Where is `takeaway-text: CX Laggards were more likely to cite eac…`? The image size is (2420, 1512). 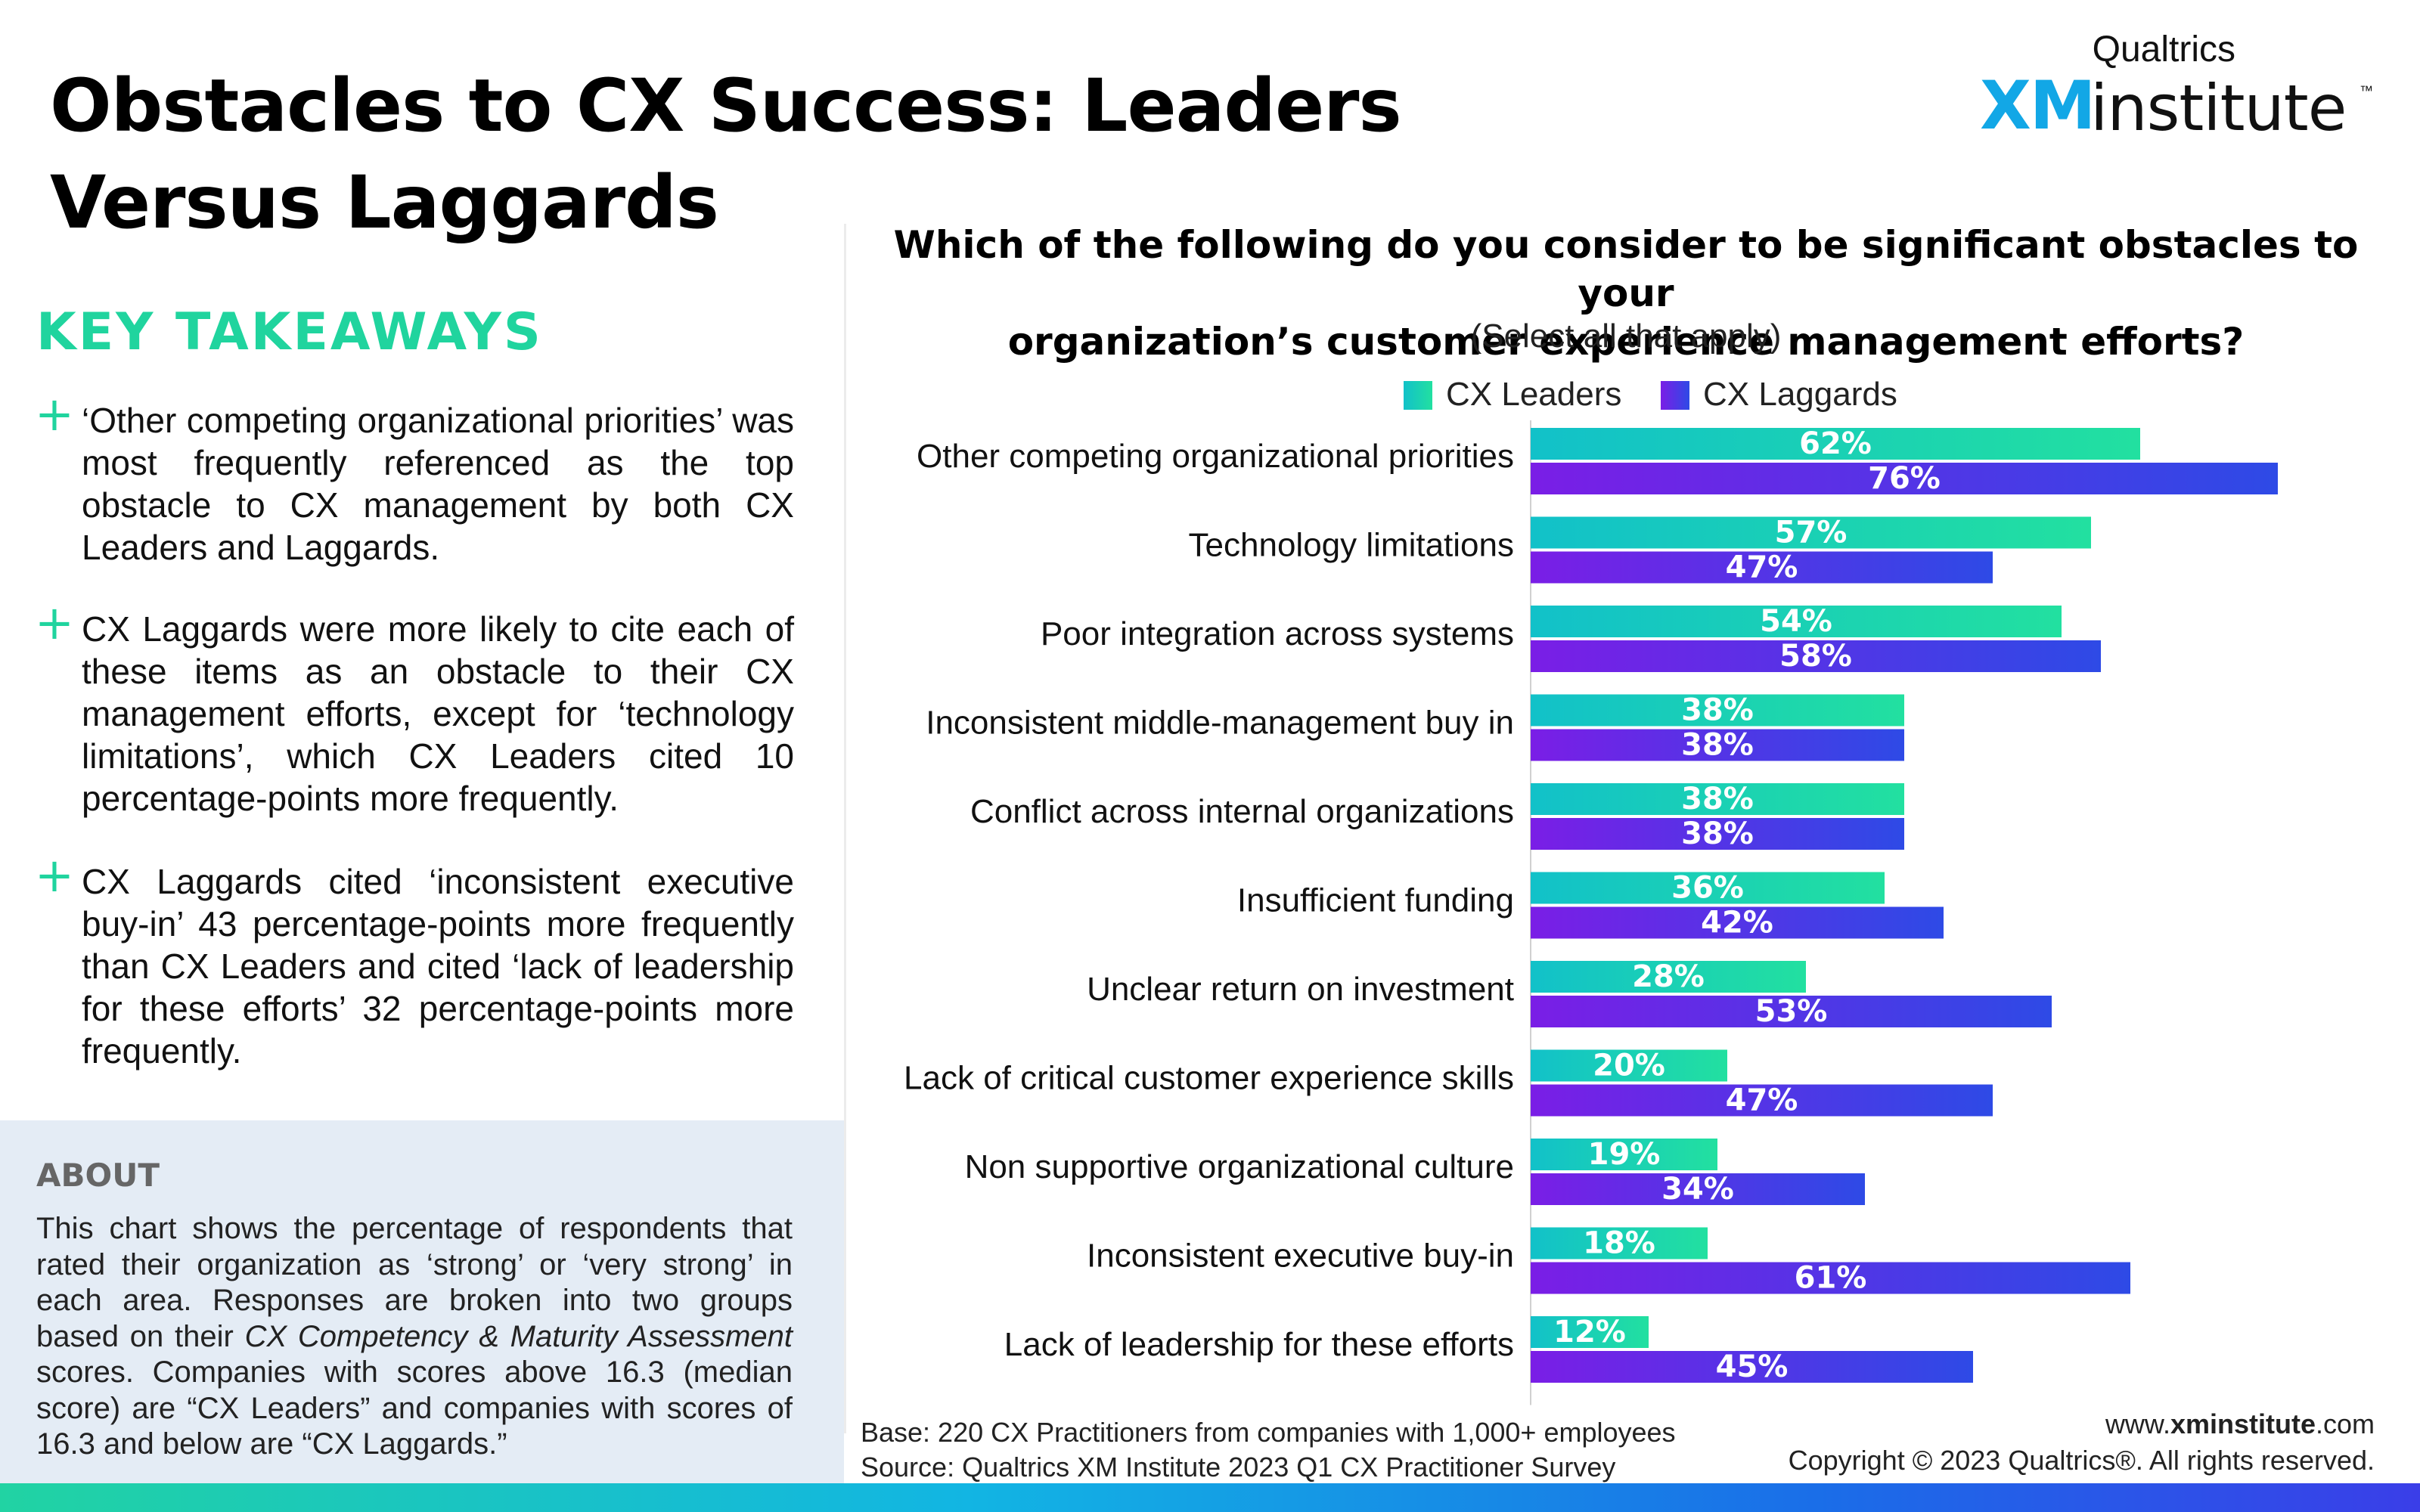 takeaway-text: CX Laggards were more likely to cite eac… is located at coordinates (438, 713).